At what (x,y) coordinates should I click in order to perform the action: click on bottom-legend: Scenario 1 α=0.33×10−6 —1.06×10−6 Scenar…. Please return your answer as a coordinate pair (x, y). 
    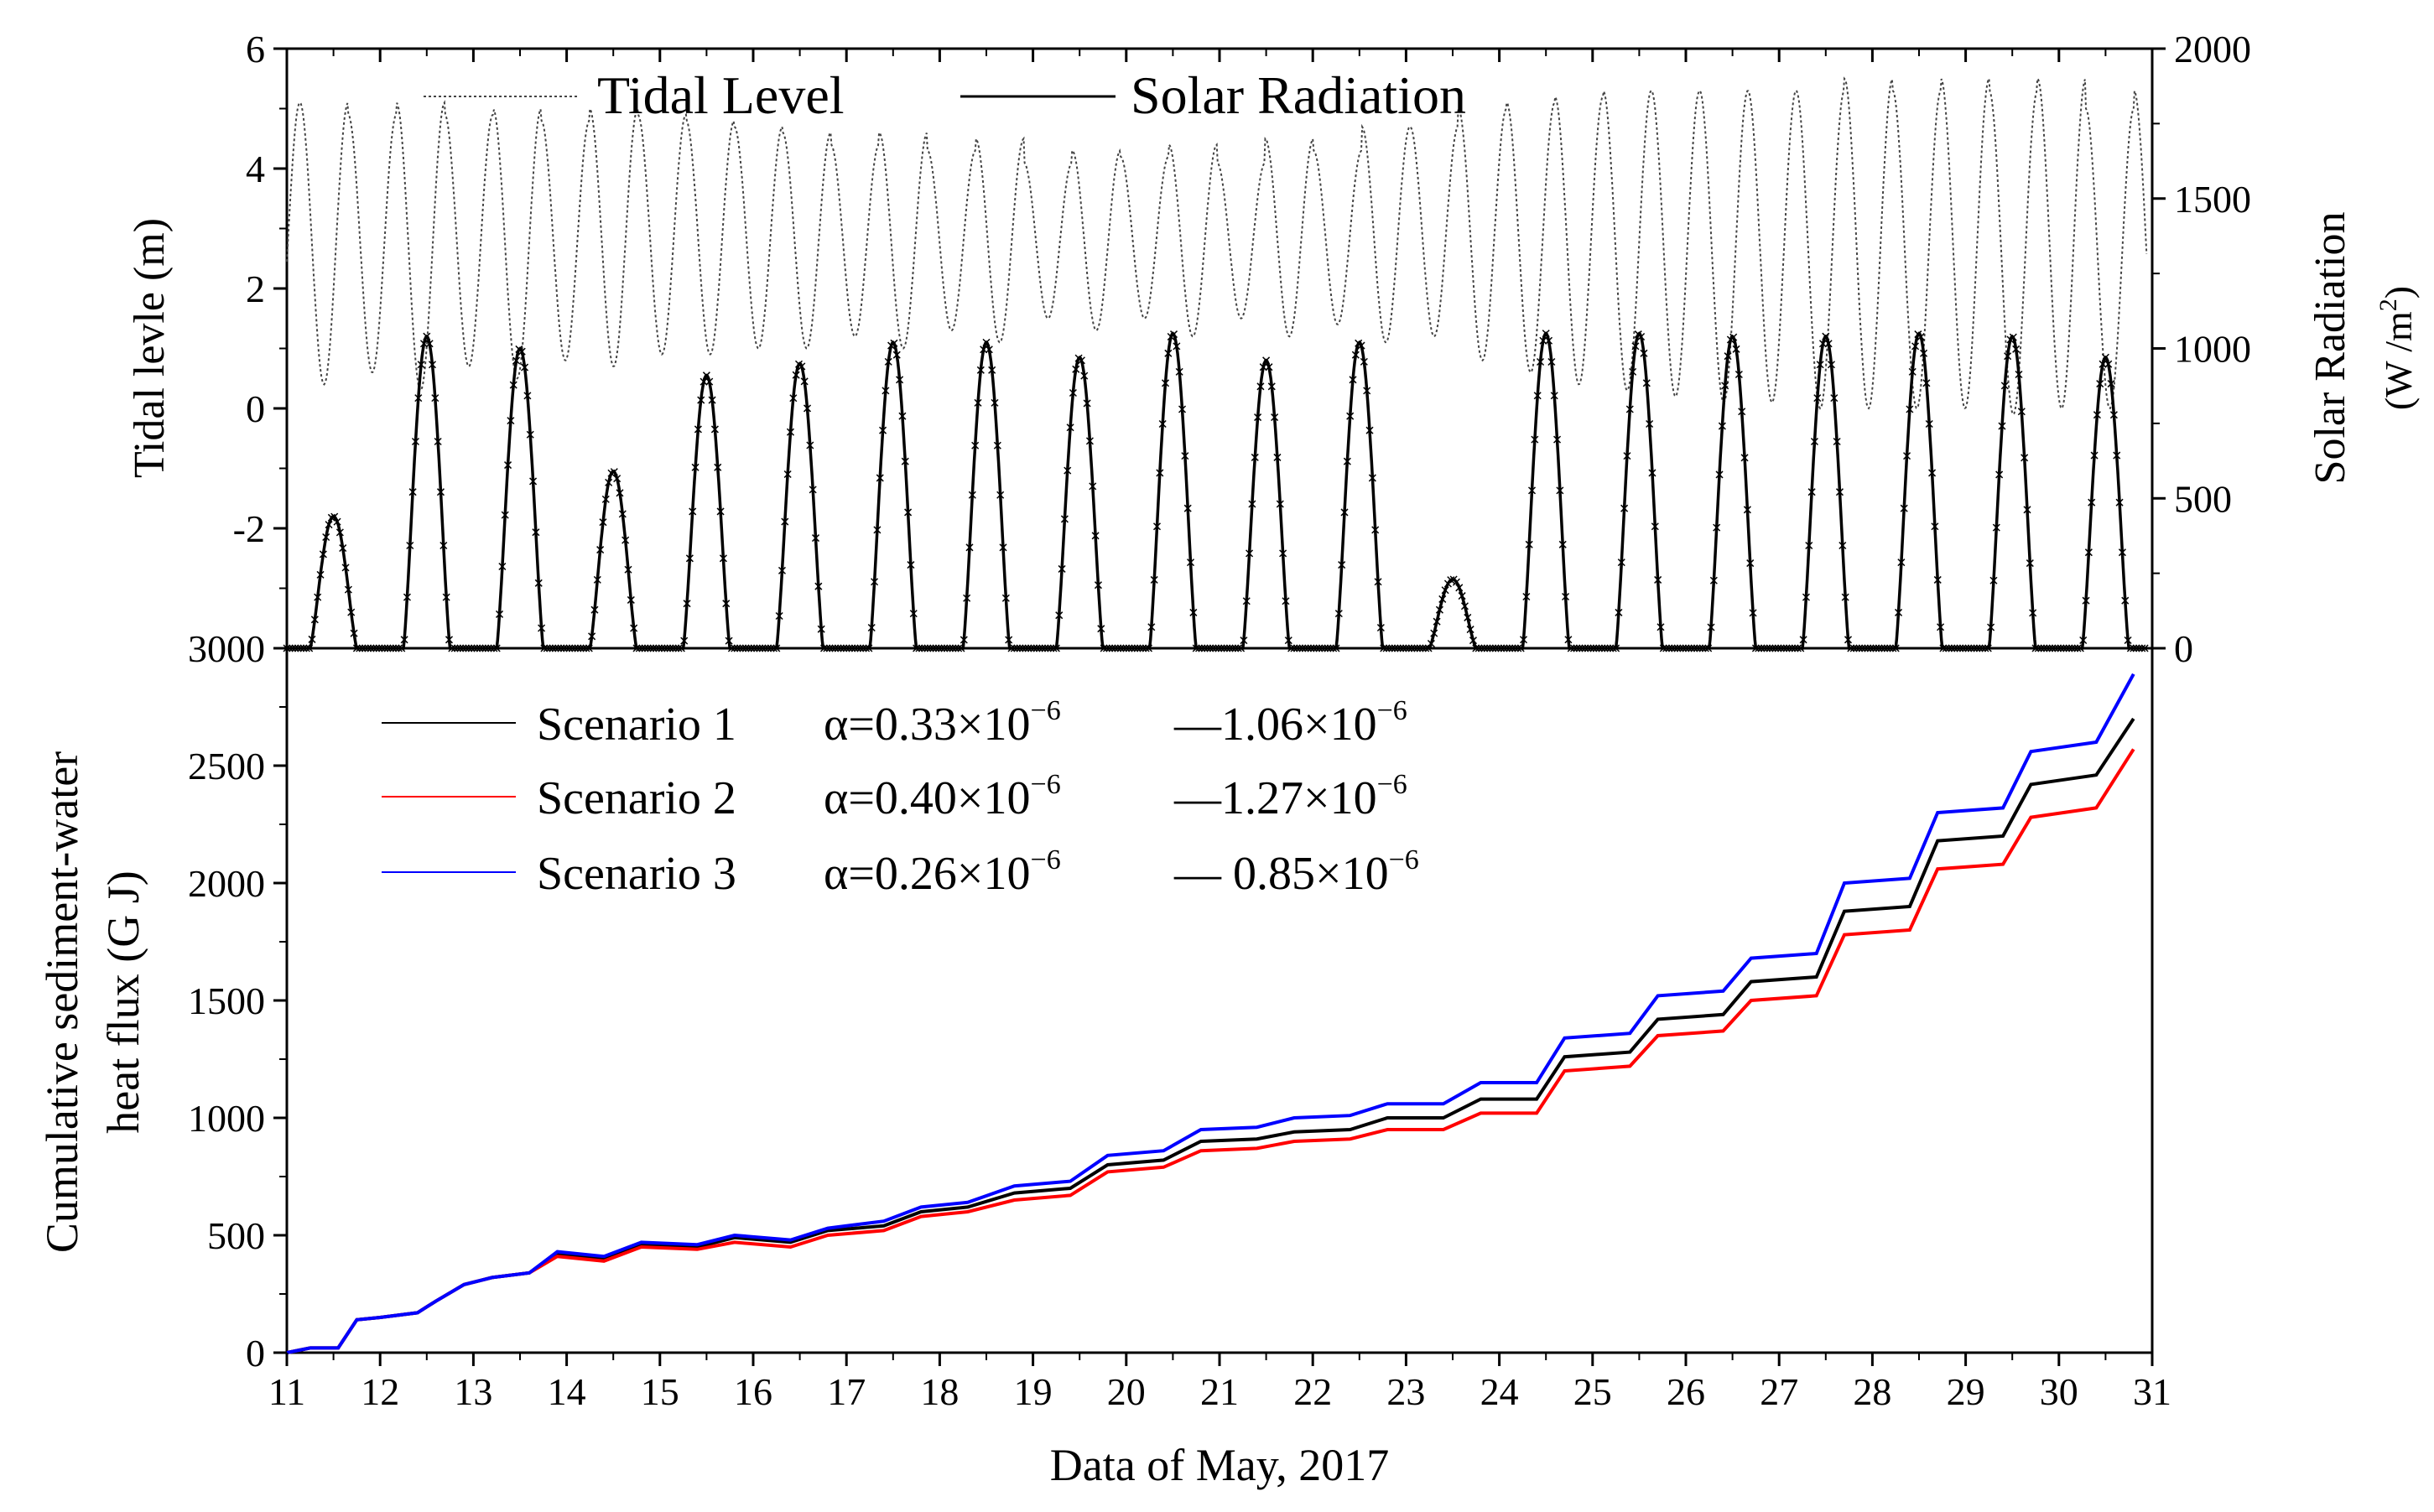
    Looking at the image, I should click on (900, 797).